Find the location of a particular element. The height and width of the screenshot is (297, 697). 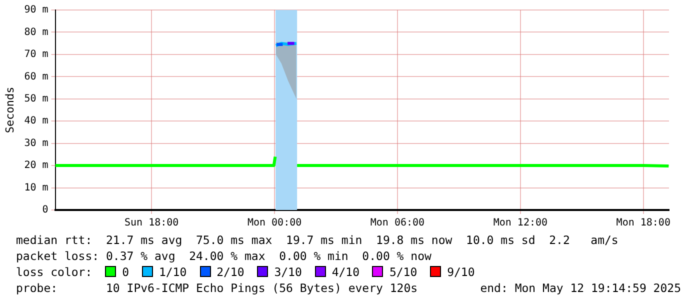

legend-label: 9/10 is located at coordinates (461, 272).